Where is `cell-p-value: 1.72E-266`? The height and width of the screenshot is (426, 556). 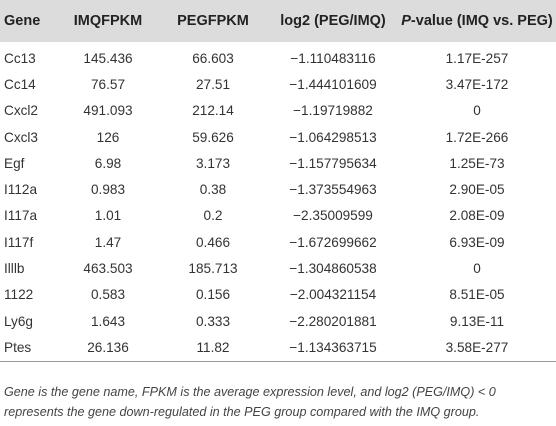
cell-p-value: 1.72E-266 is located at coordinates (477, 137).